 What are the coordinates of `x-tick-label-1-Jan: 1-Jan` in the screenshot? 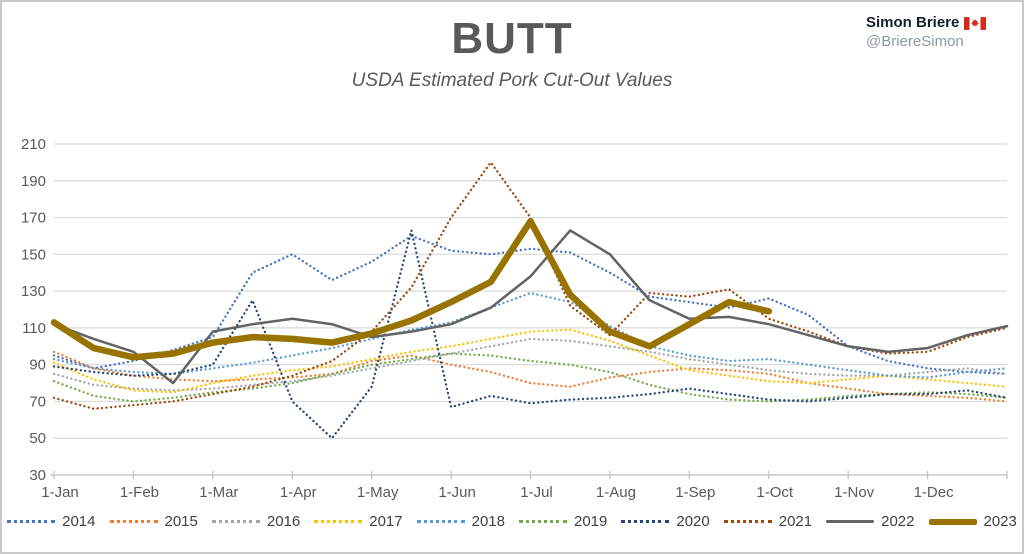 It's located at (60, 492).